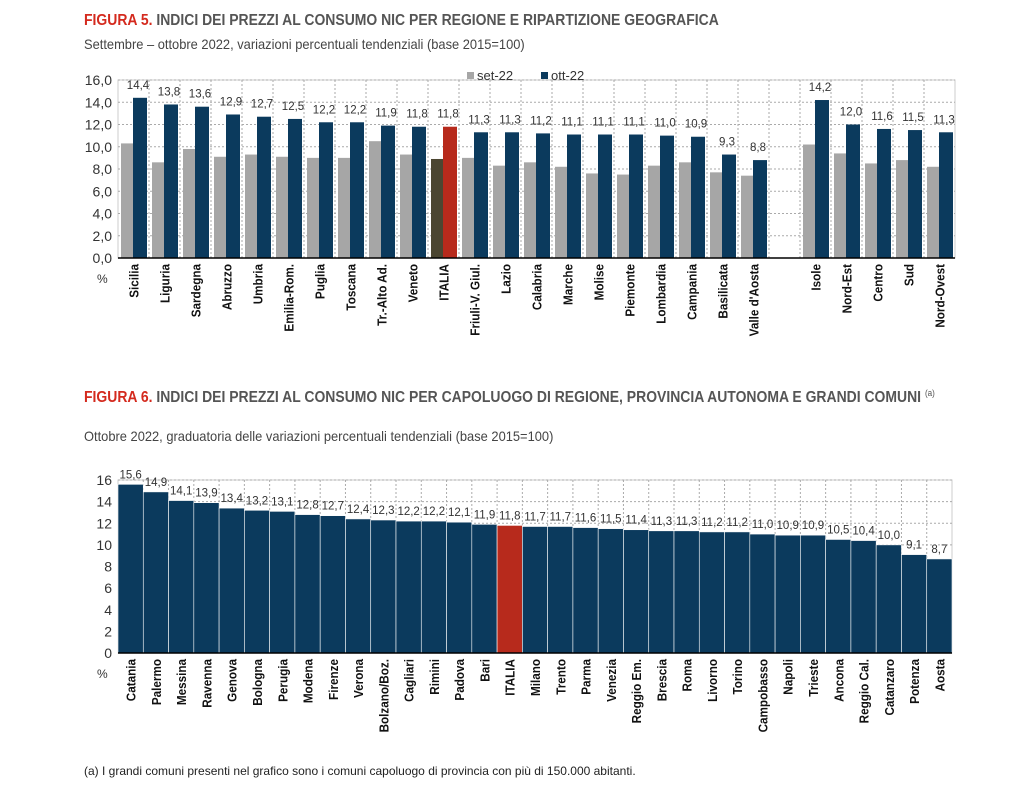 The width and height of the screenshot is (1024, 806). What do you see at coordinates (470, 75) in the screenshot?
I see `fig5-legend-swatch-set22` at bounding box center [470, 75].